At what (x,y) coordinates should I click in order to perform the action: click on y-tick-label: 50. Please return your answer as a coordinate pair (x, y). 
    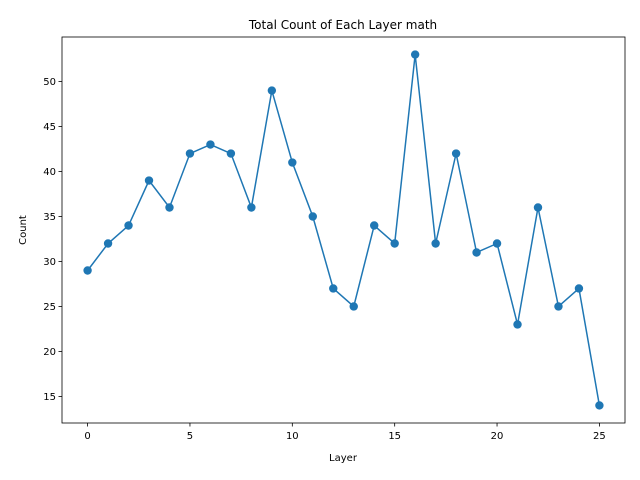
    Looking at the image, I should click on (49, 82).